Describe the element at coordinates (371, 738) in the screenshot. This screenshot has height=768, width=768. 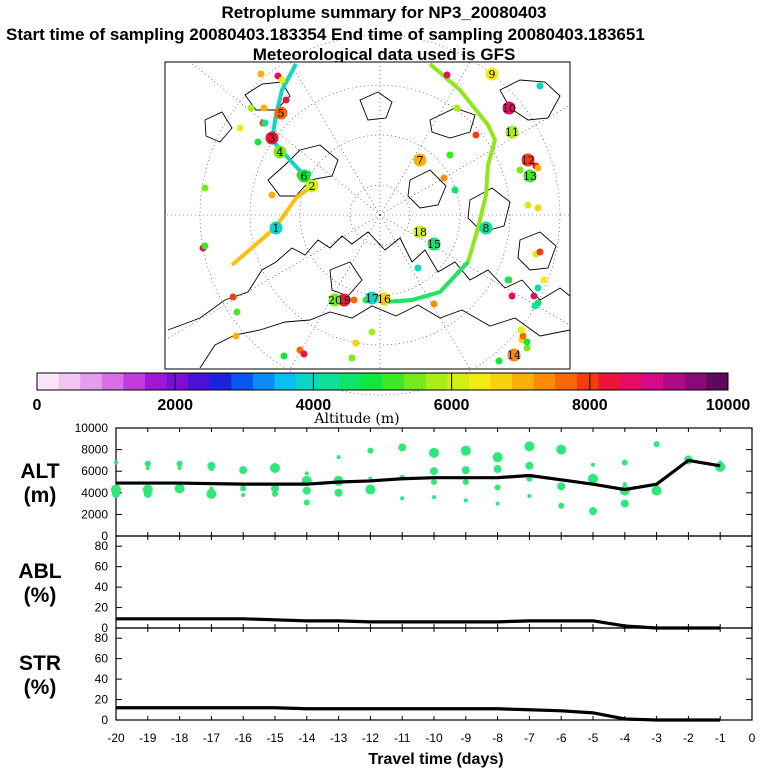
I see `x-tick-label: -12` at that location.